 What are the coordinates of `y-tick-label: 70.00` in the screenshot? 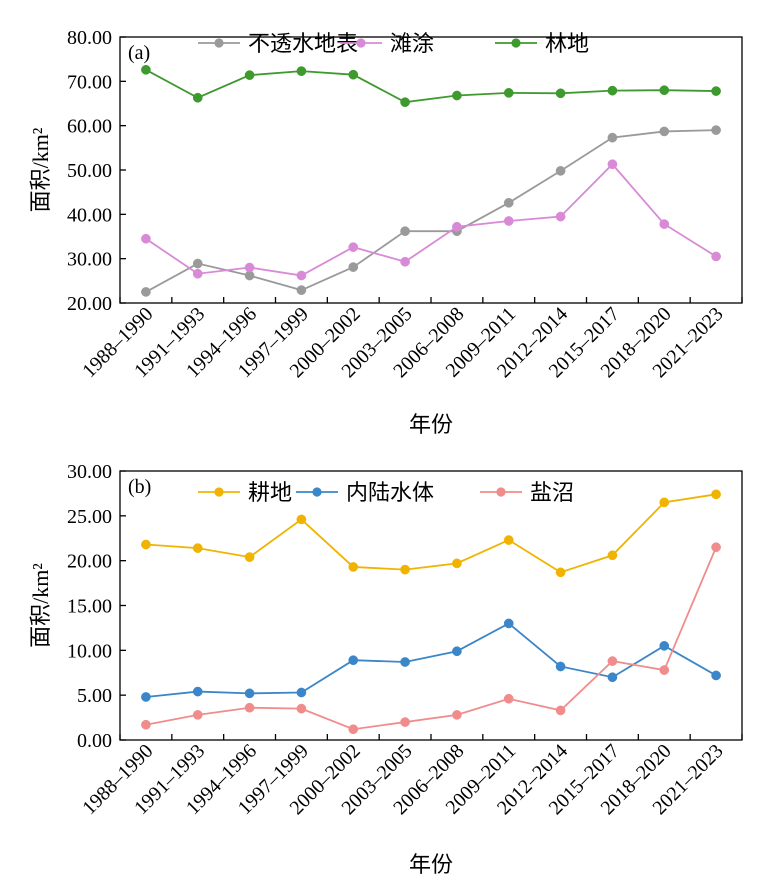 It's located at (89, 82).